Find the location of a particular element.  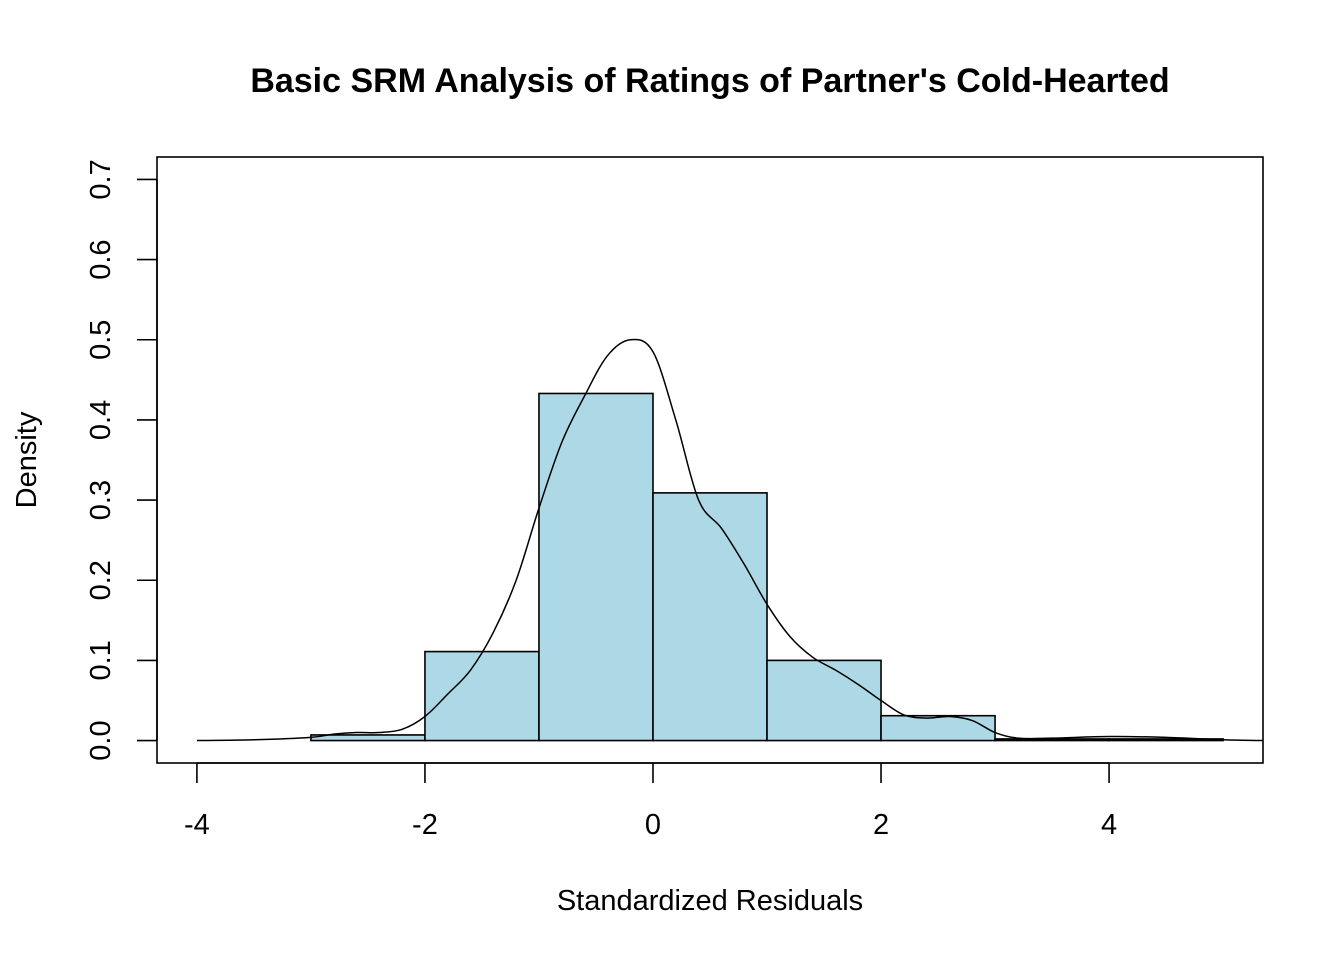

y-tick-label: 0.4 is located at coordinates (101, 420).